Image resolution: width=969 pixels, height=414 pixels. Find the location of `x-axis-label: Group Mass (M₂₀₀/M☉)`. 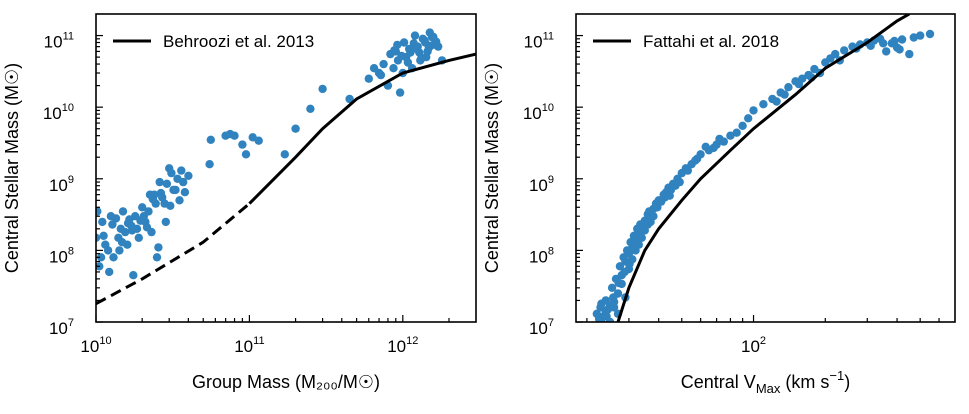

x-axis-label: Group Mass (M₂₀₀/M☉) is located at coordinates (286, 382).